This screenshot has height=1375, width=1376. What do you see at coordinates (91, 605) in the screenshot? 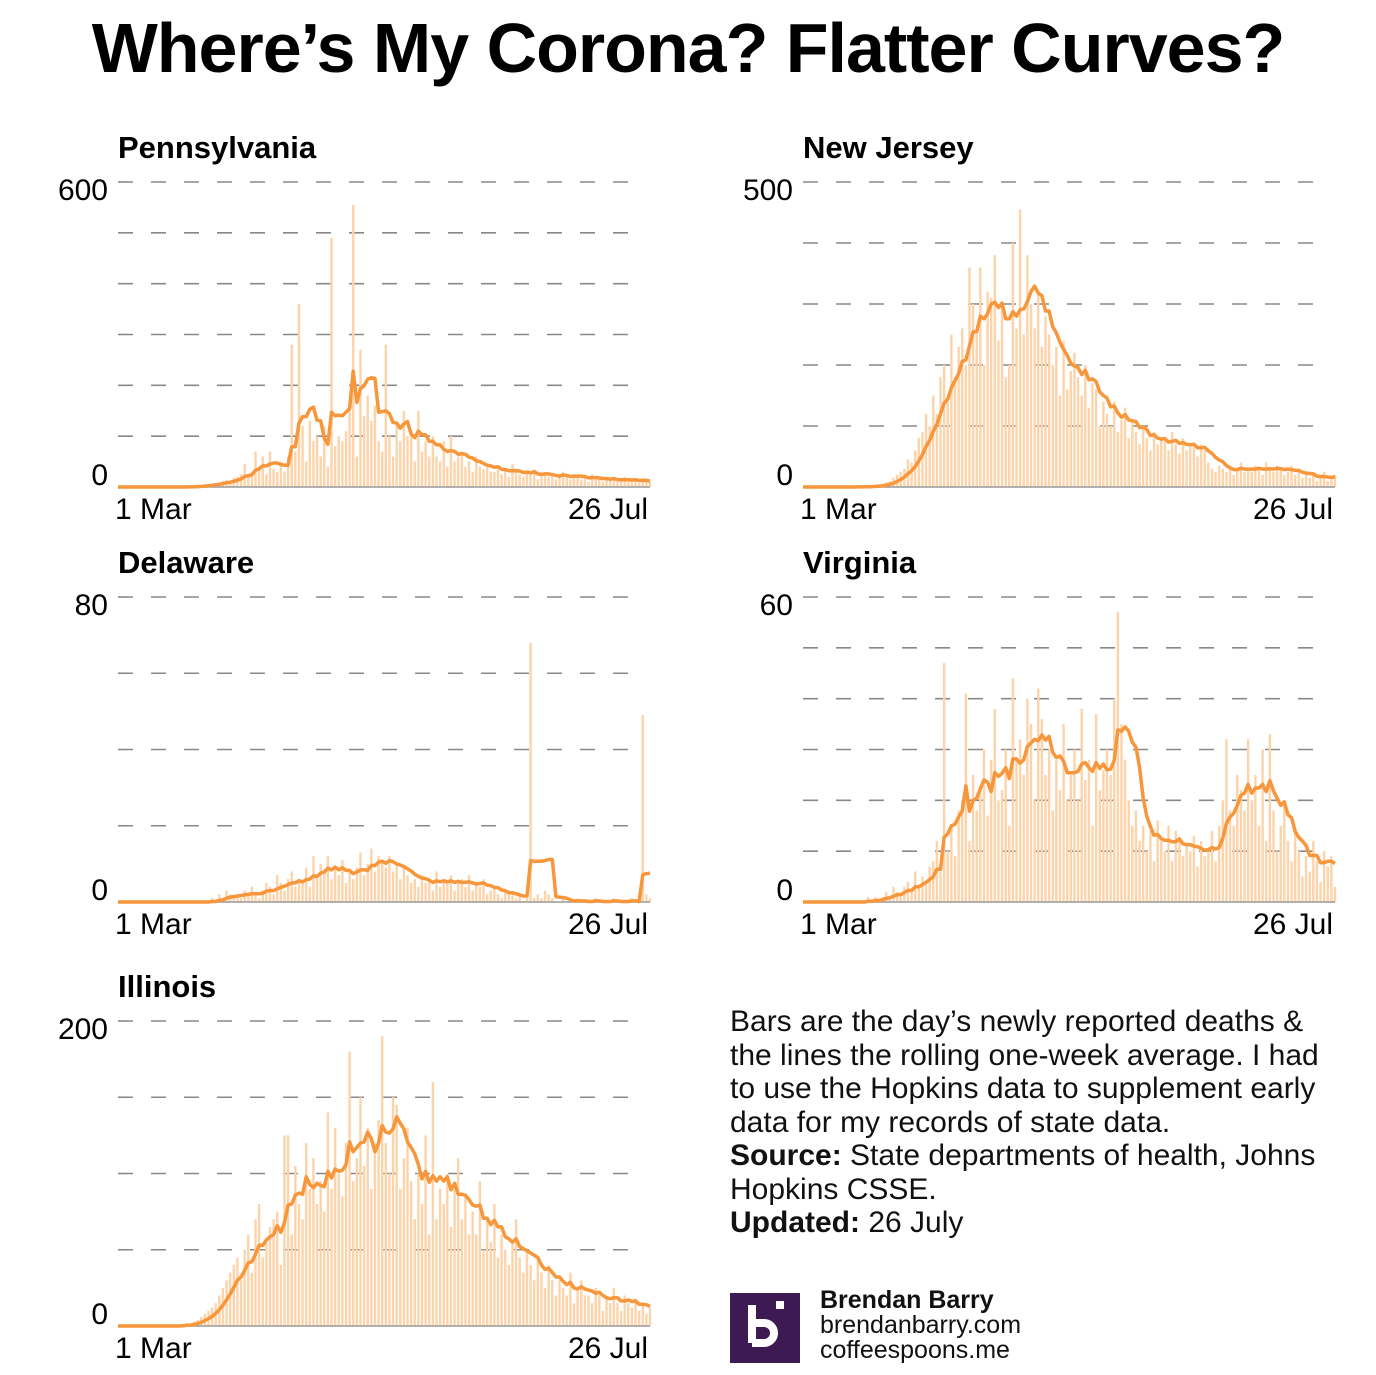
I see `y-tick-label: 80` at bounding box center [91, 605].